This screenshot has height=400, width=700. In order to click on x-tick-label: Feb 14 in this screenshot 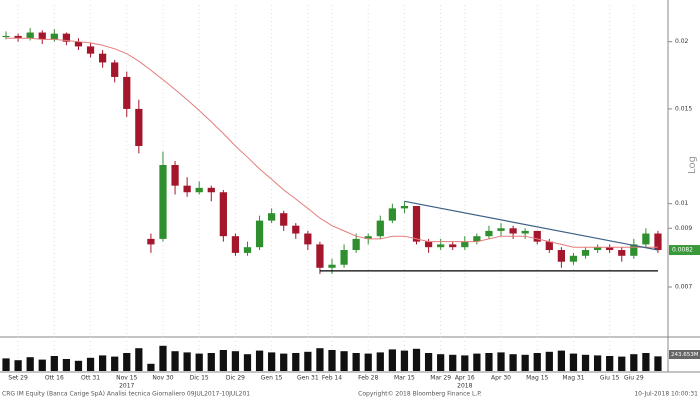, I will do `click(332, 378)`.